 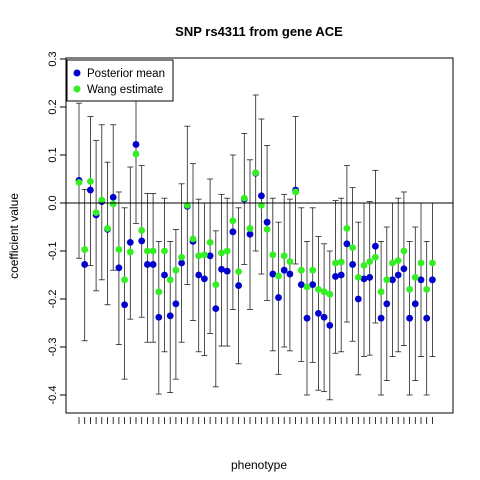 I want to click on y-tick-label: -0.1, so click(x=53, y=251).